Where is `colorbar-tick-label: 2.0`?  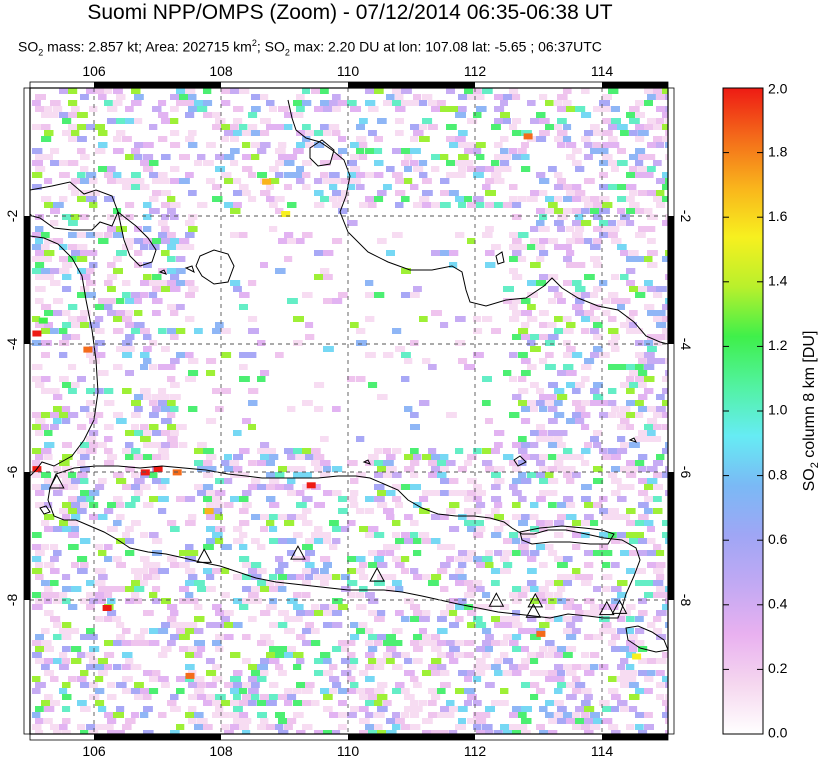
colorbar-tick-label: 2.0 is located at coordinates (778, 89).